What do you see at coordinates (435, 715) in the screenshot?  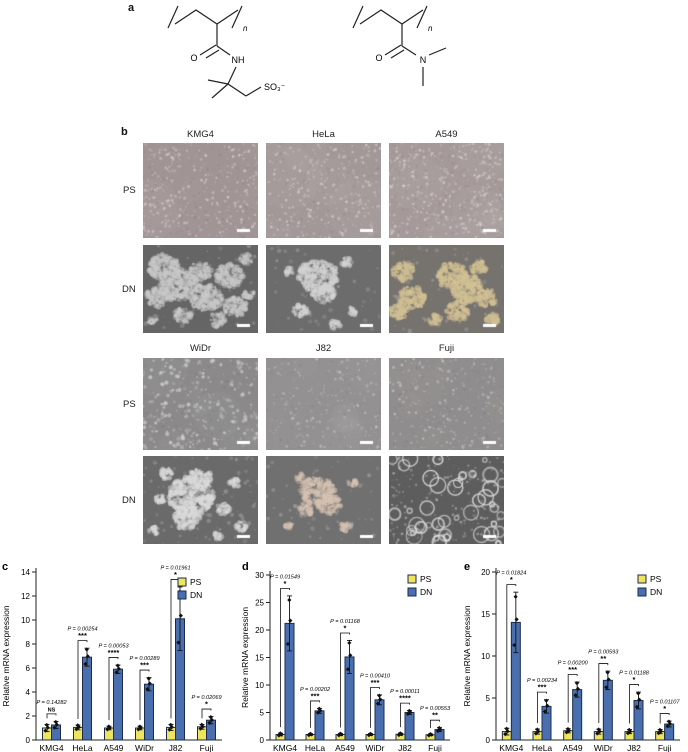 I see `sig-fuji: **` at bounding box center [435, 715].